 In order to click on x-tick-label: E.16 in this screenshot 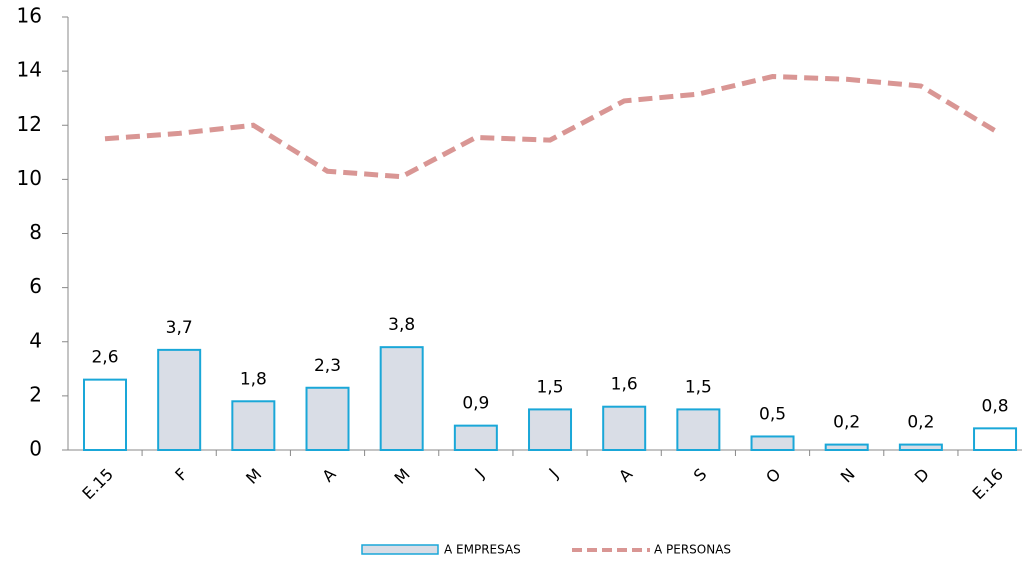, I will do `click(987, 484)`.